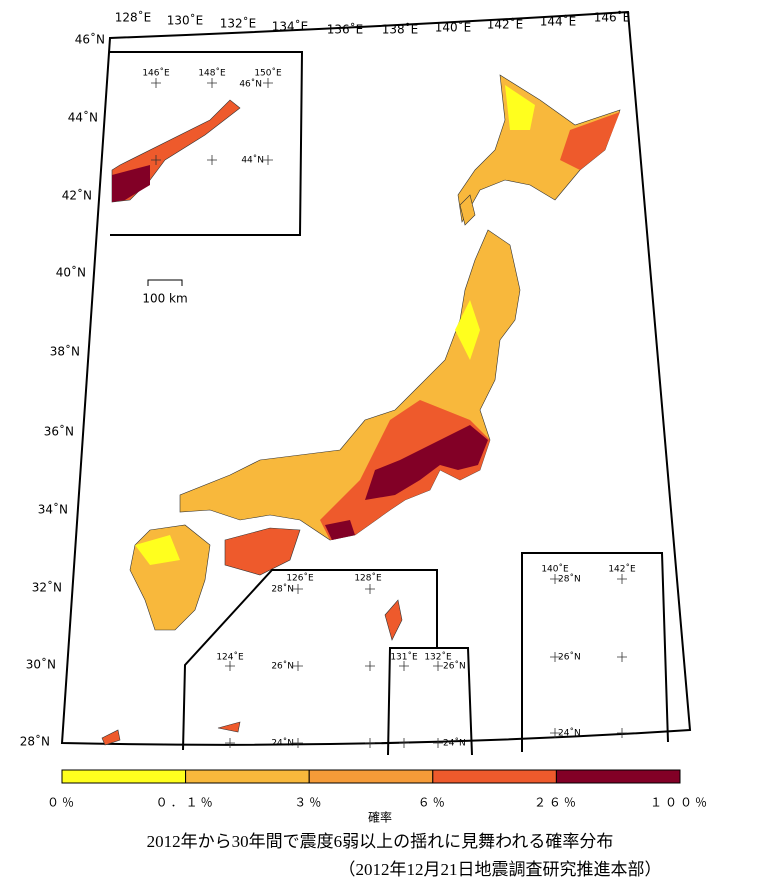 This screenshot has height=894, width=760. What do you see at coordinates (35, 741) in the screenshot?
I see `lat-label: 28˚N` at bounding box center [35, 741].